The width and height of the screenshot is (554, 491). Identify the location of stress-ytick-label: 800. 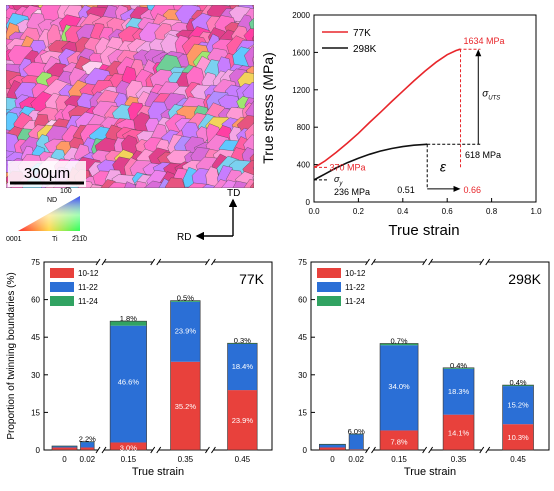
(304, 127).